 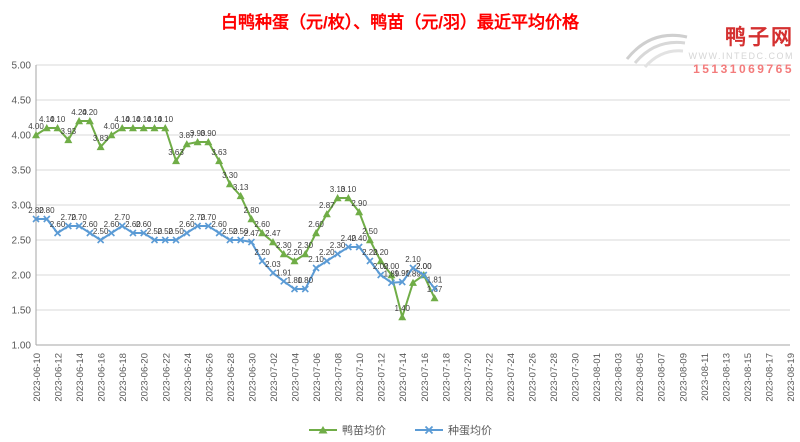 I want to click on svg-text: 2023-07-24, so click(x=511, y=377).